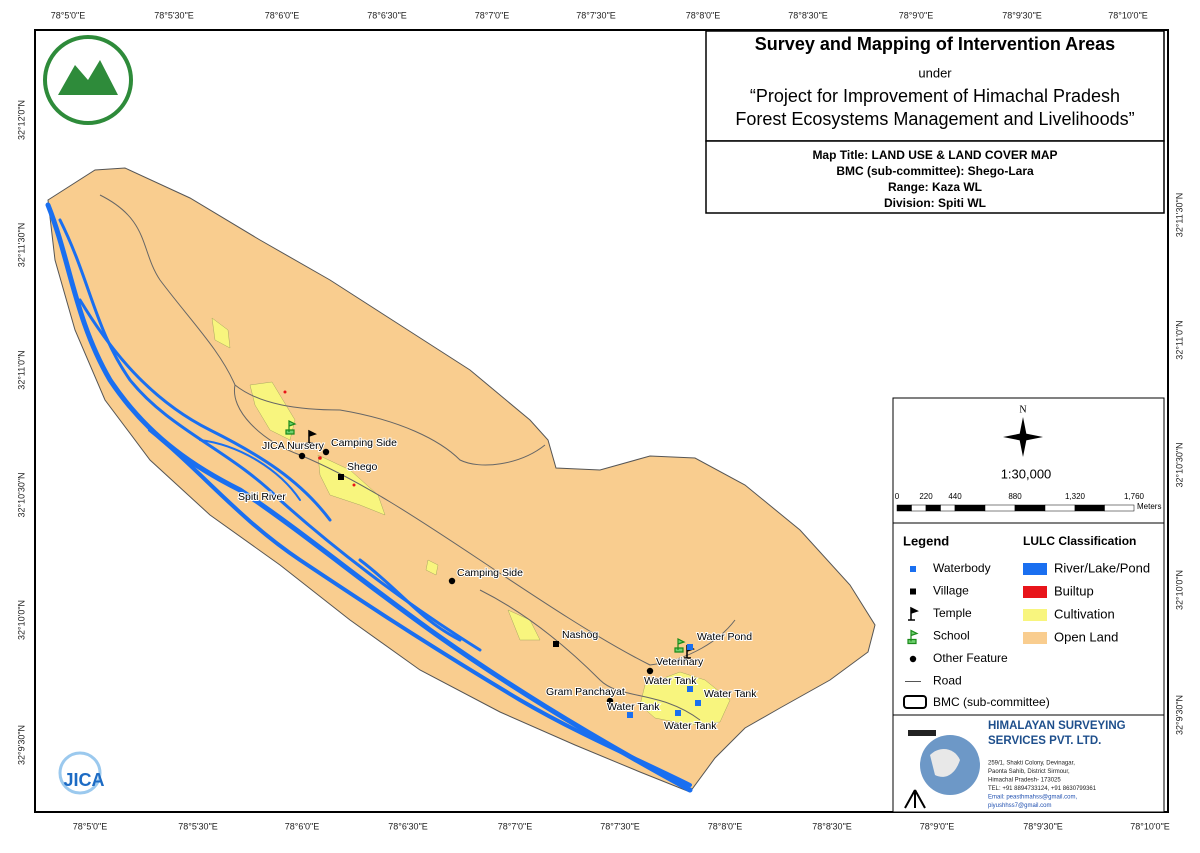 Image resolution: width=1200 pixels, height=853 pixels. Describe the element at coordinates (970, 658) in the screenshot. I see `legend-label: Other Feature` at that location.